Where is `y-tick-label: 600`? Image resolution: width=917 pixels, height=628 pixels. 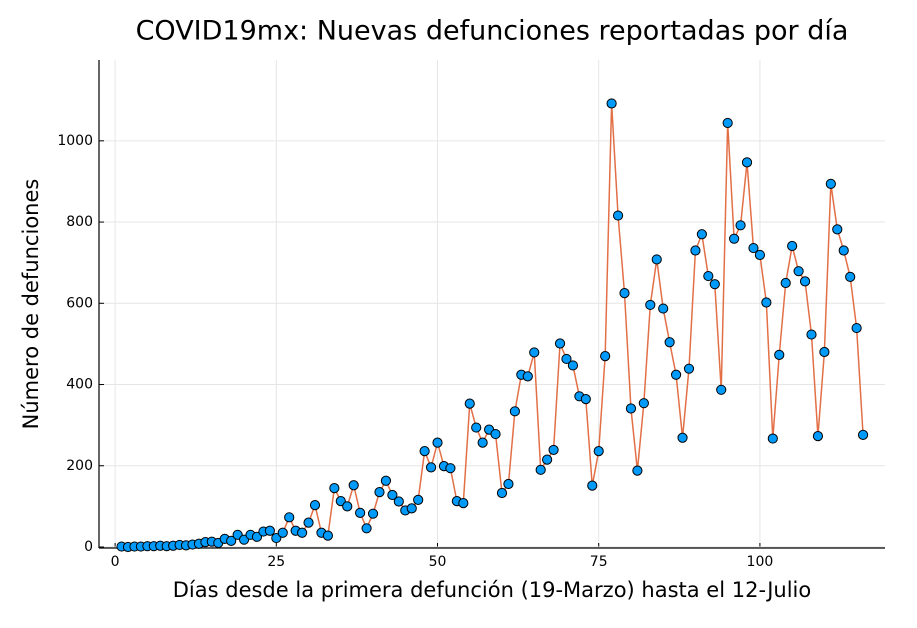 y-tick-label: 600 is located at coordinates (79, 303).